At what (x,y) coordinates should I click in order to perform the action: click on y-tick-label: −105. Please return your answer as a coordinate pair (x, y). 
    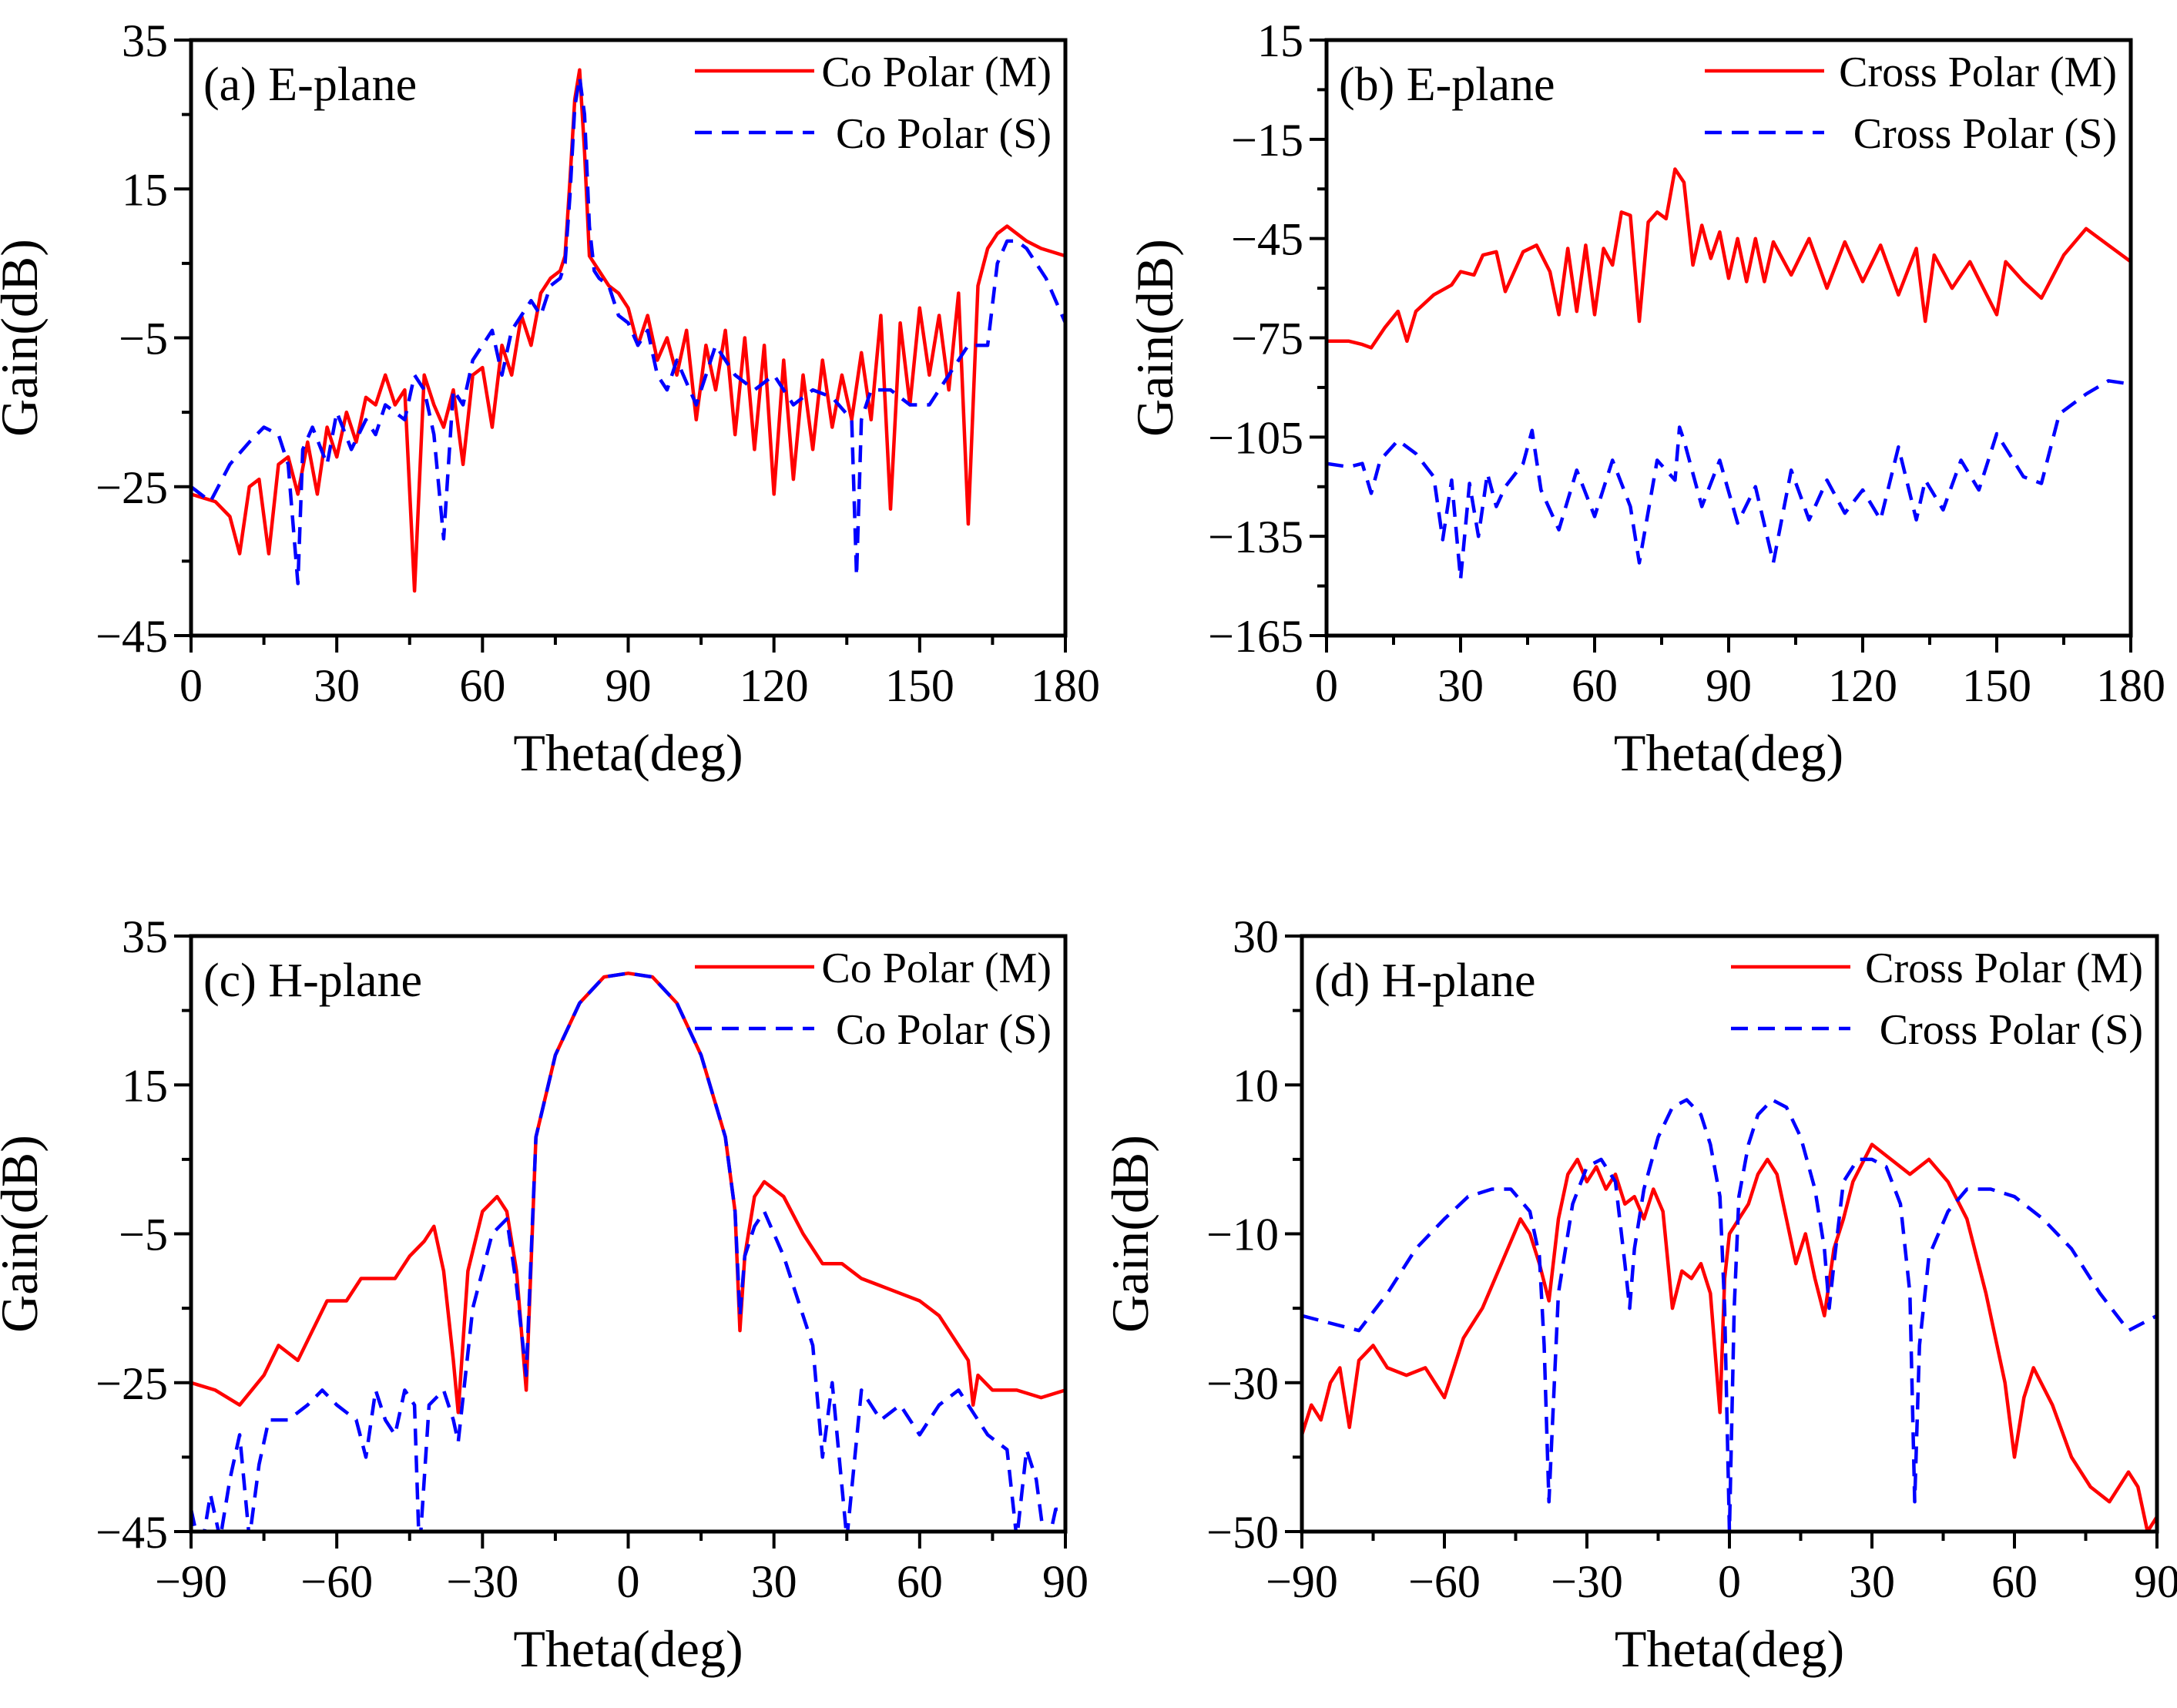
    Looking at the image, I should click on (1255, 437).